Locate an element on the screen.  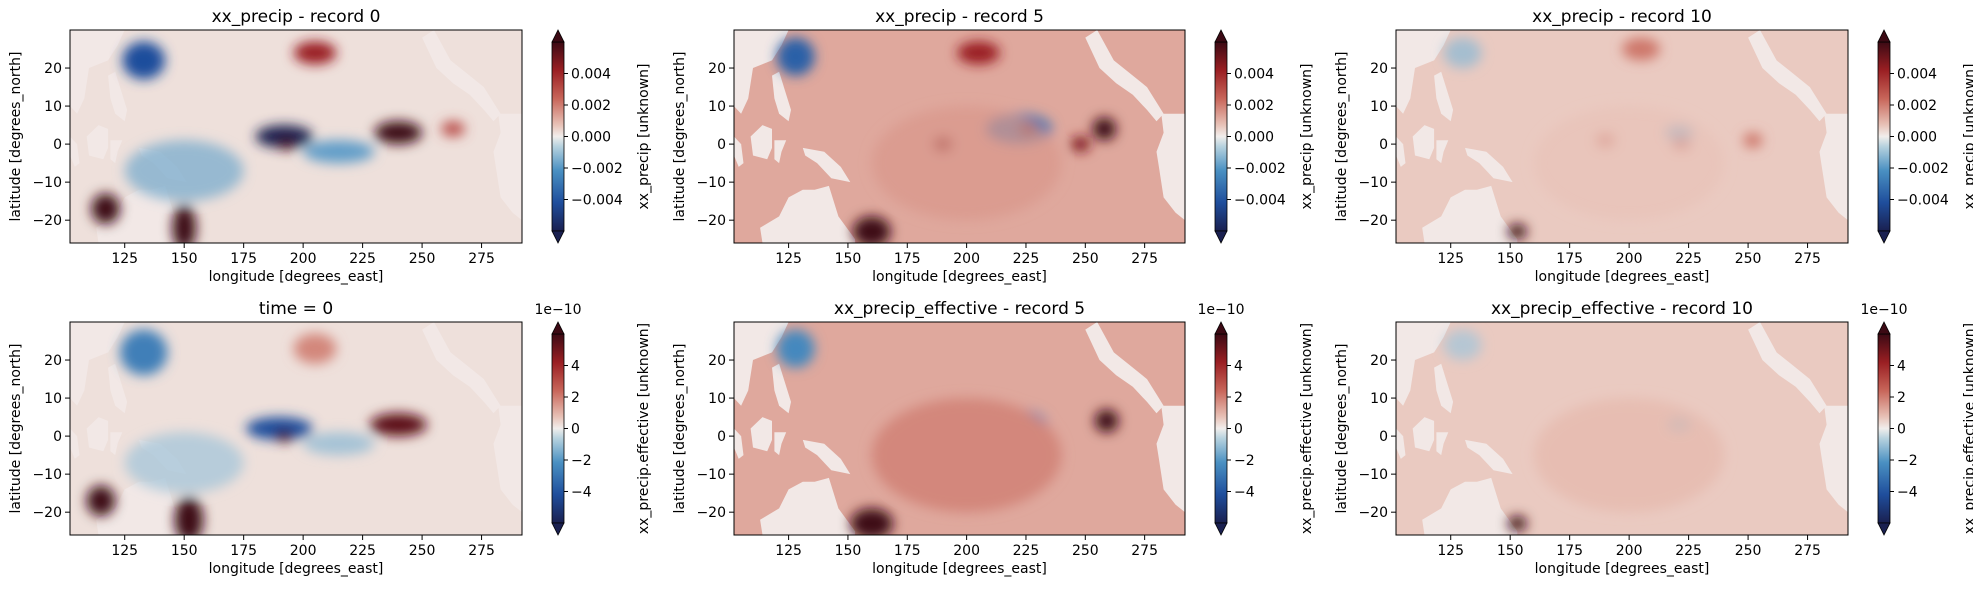
land-central-america is located at coordinates (461, 368).